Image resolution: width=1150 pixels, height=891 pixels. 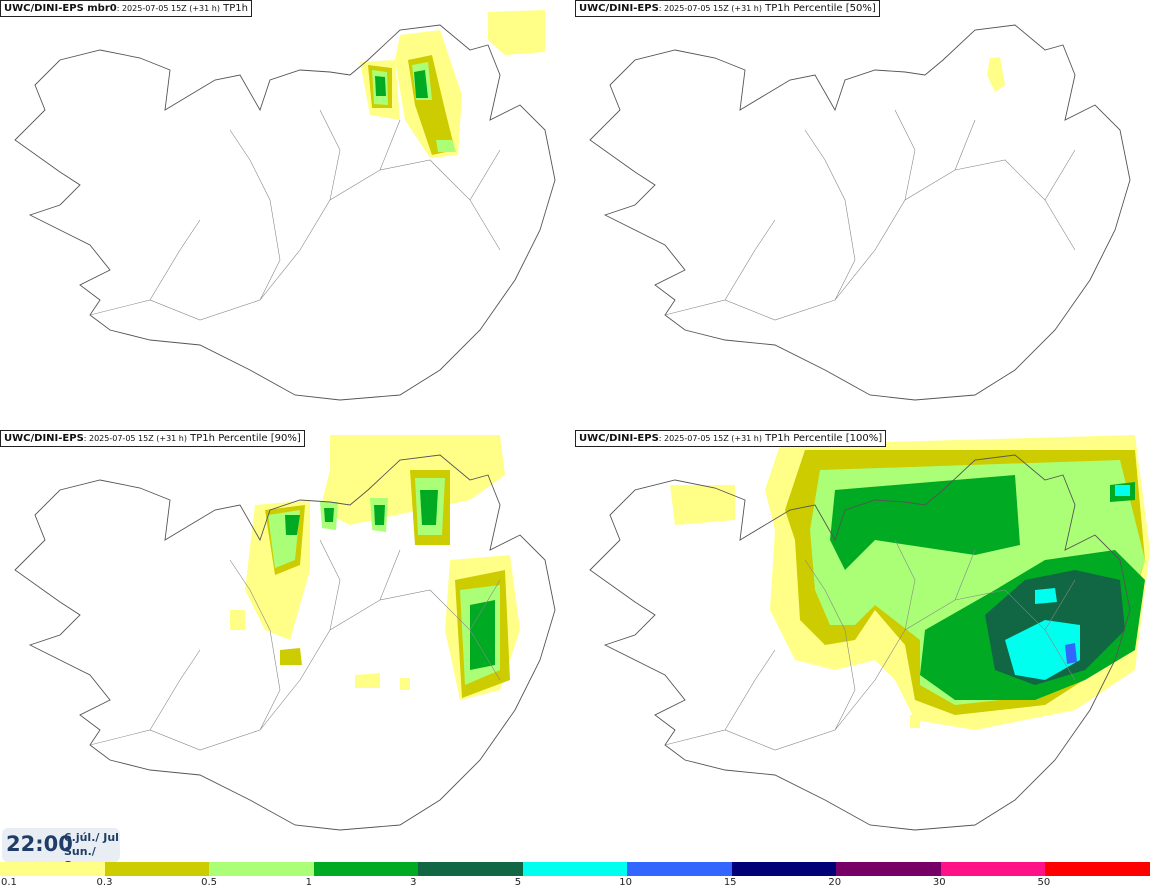 What do you see at coordinates (518, 882) in the screenshot?
I see `legend-tick-label: 5` at bounding box center [518, 882].